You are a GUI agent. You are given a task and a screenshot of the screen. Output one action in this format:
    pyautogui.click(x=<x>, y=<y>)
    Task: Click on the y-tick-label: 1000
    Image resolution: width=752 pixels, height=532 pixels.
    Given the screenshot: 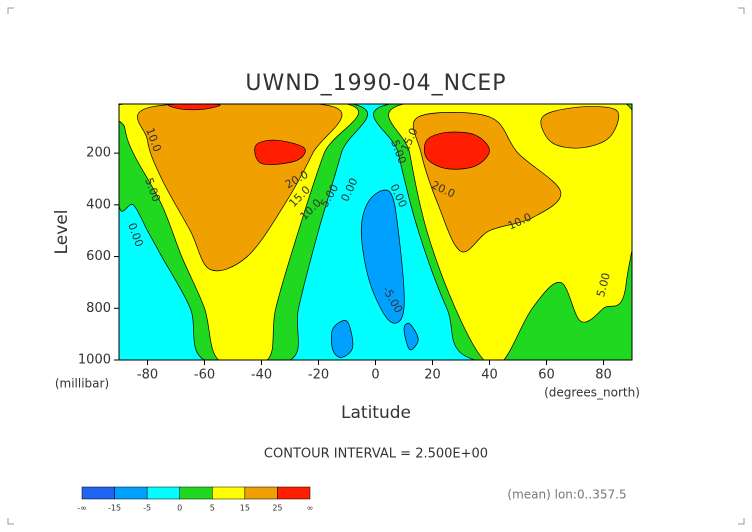 What is the action you would take?
    pyautogui.click(x=94, y=360)
    